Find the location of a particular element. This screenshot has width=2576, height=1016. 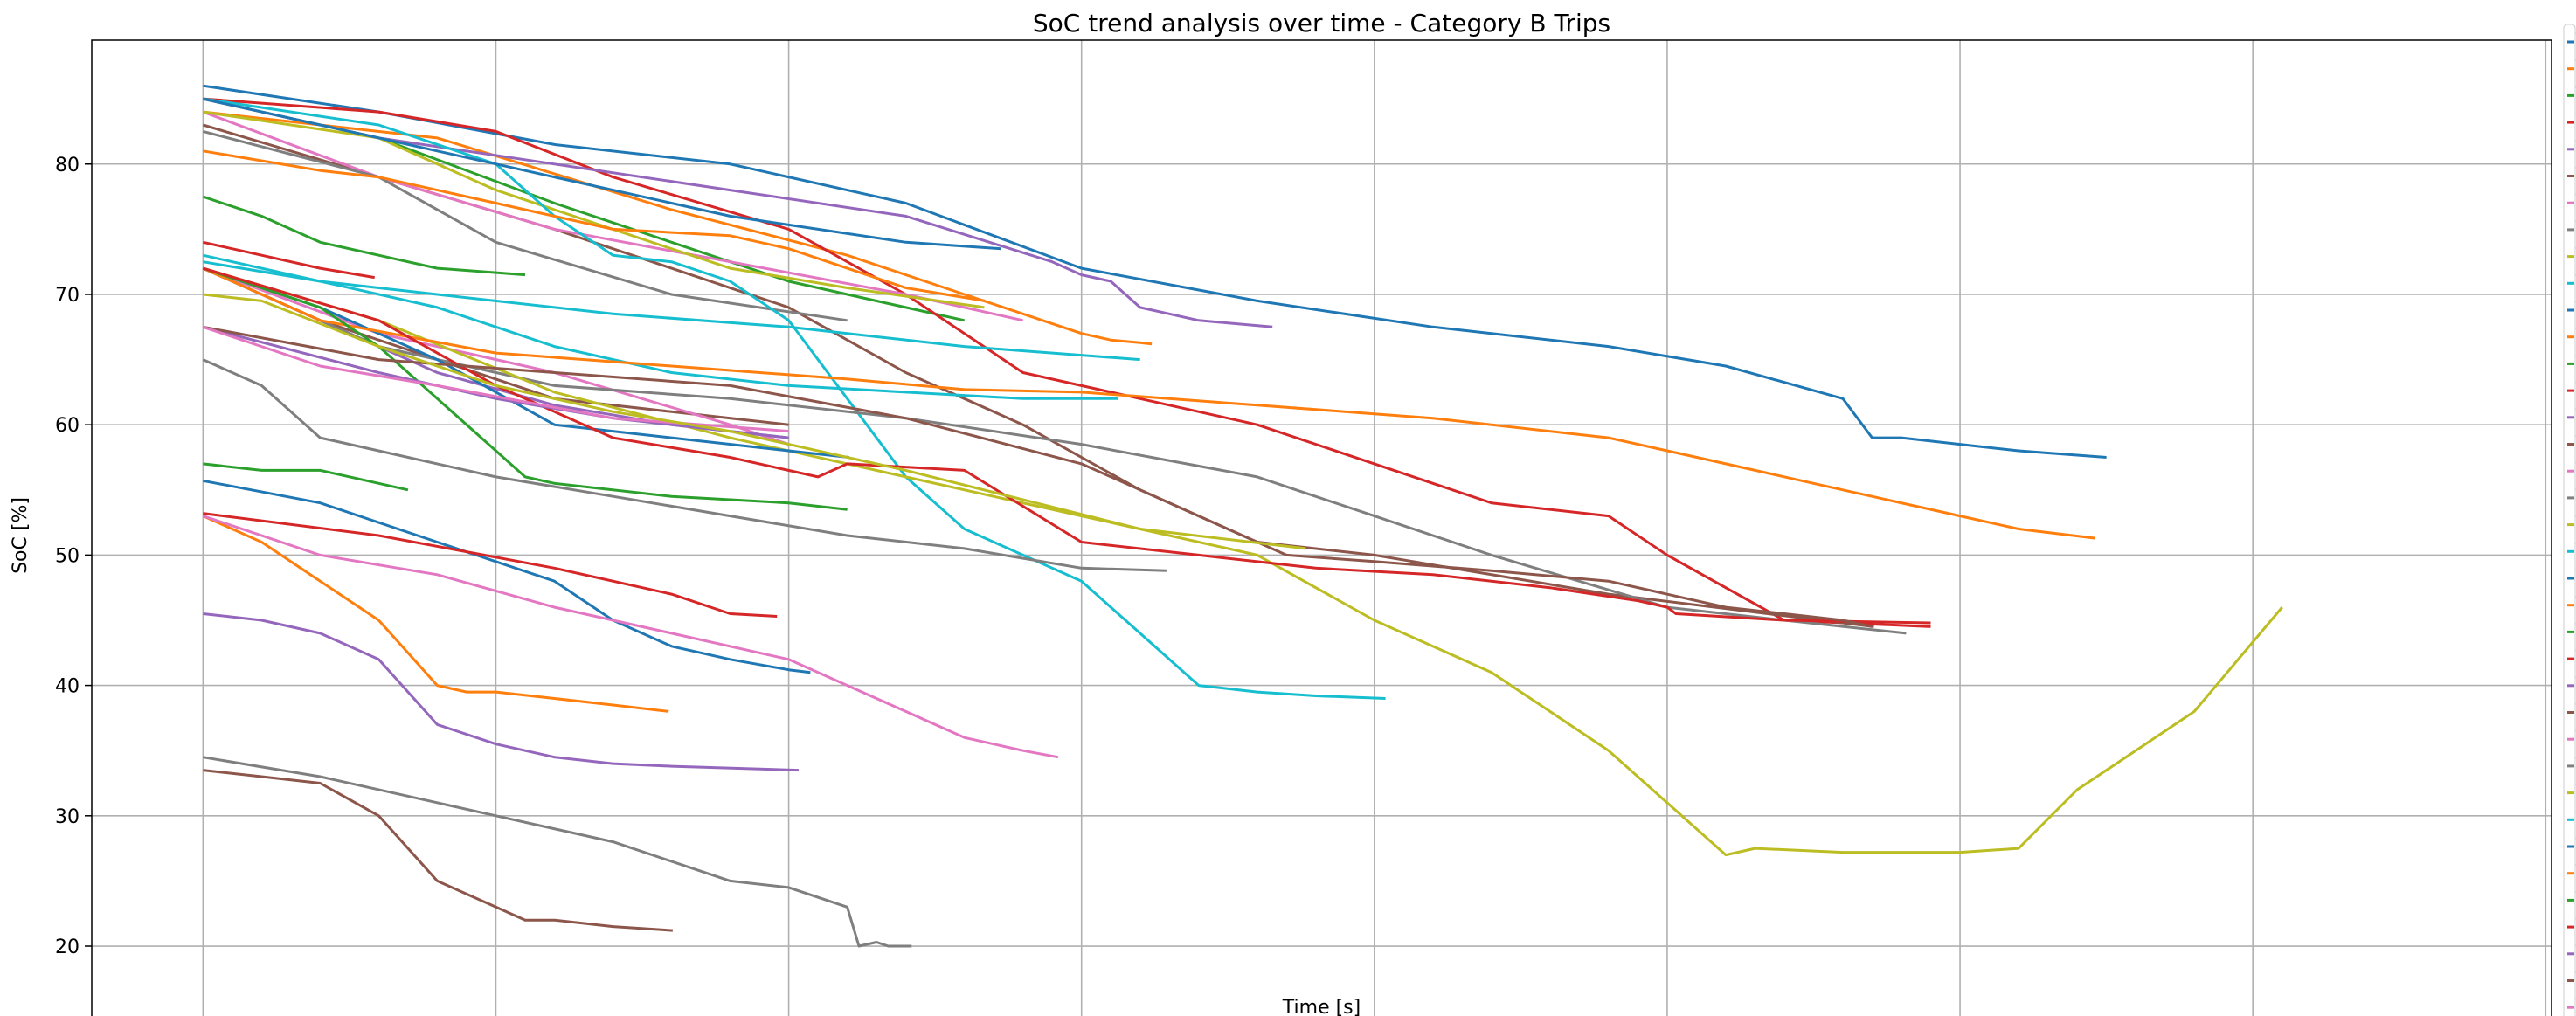

legend-box is located at coordinates (2569, 520).